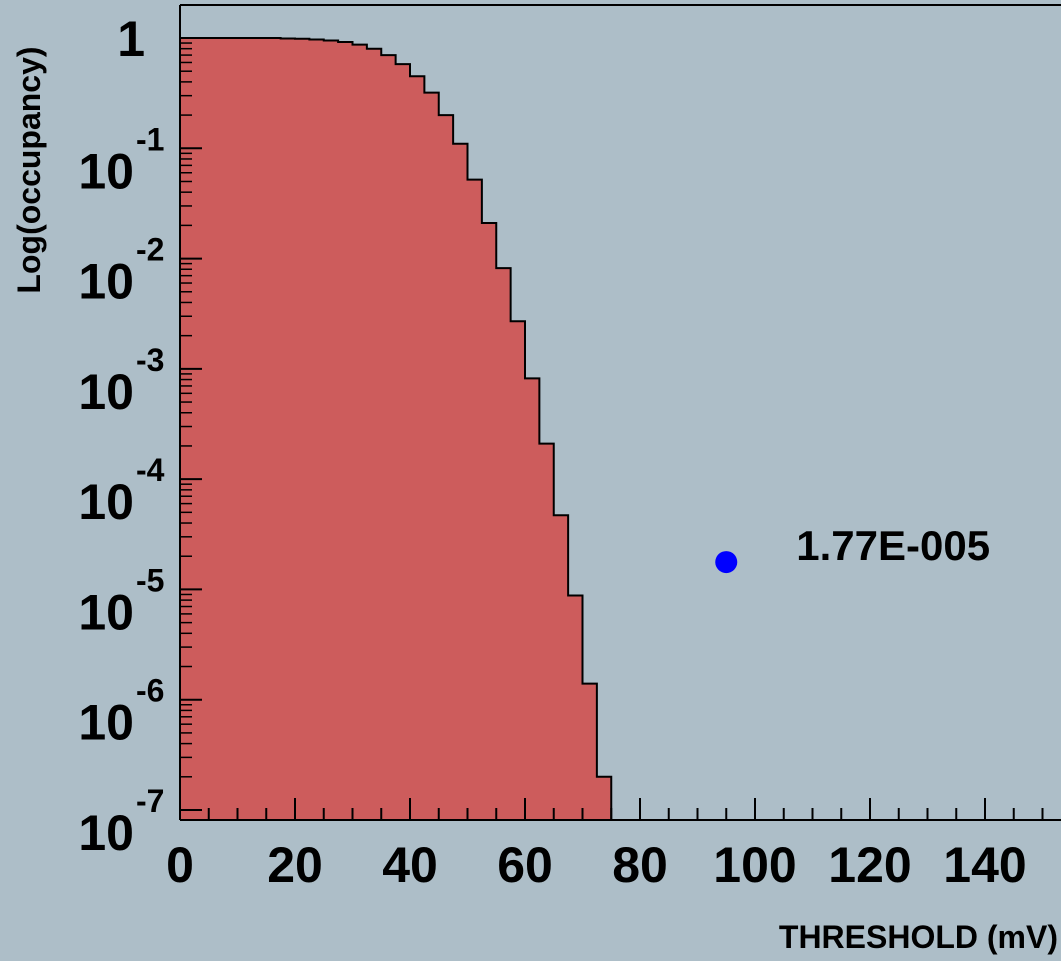  I want to click on y-tick-label: 10⁻⁶, so click(121, 712).